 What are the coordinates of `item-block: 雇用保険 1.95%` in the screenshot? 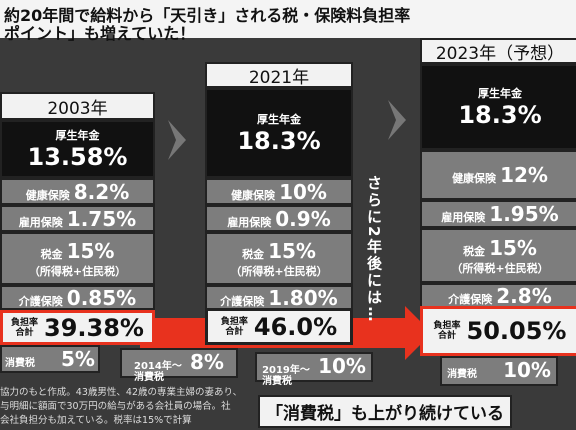 It's located at (498, 214).